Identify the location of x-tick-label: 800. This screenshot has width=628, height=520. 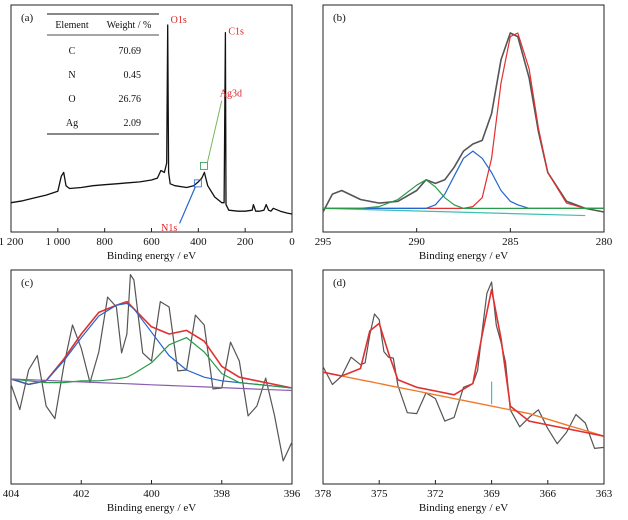
(104, 242).